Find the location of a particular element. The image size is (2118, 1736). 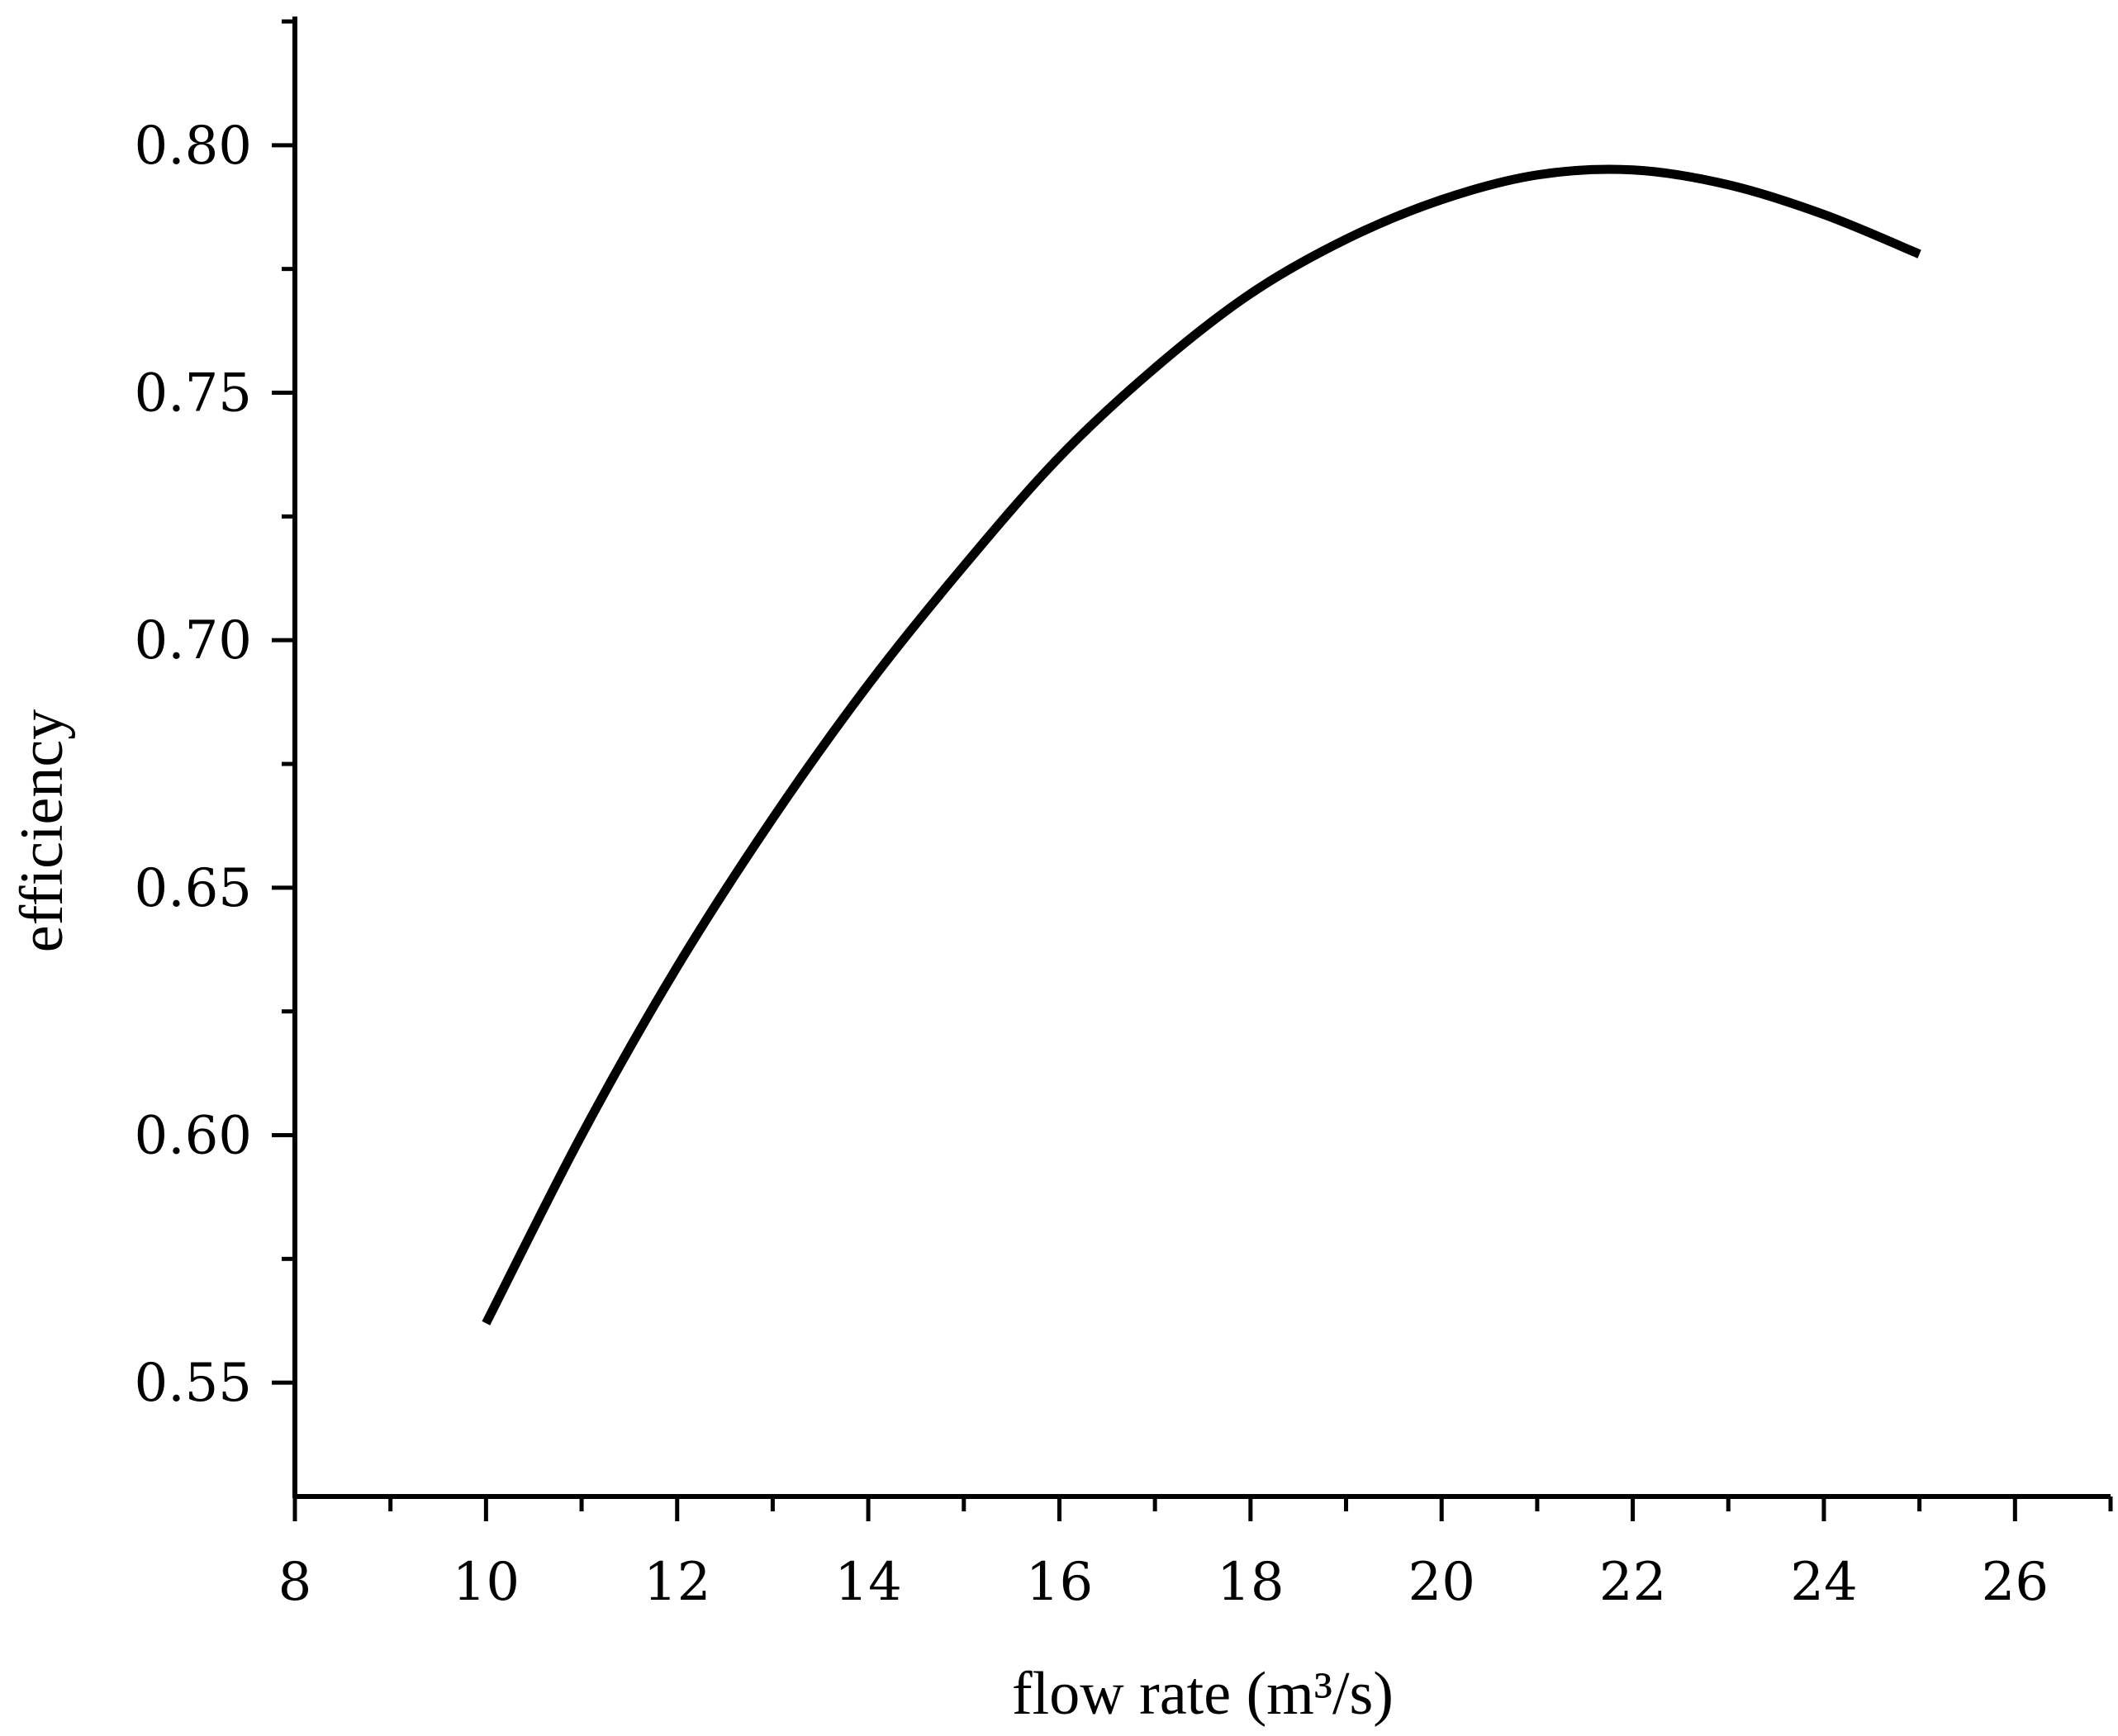

y-tick-label: 0.65 is located at coordinates (194, 888).